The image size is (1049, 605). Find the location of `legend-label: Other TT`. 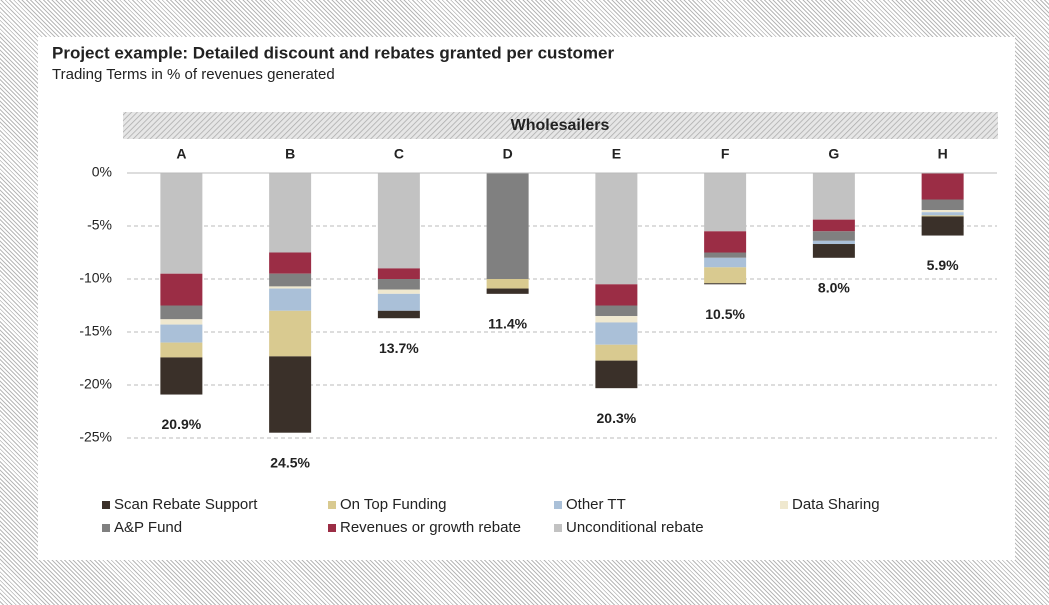

legend-label: Other TT is located at coordinates (596, 504).